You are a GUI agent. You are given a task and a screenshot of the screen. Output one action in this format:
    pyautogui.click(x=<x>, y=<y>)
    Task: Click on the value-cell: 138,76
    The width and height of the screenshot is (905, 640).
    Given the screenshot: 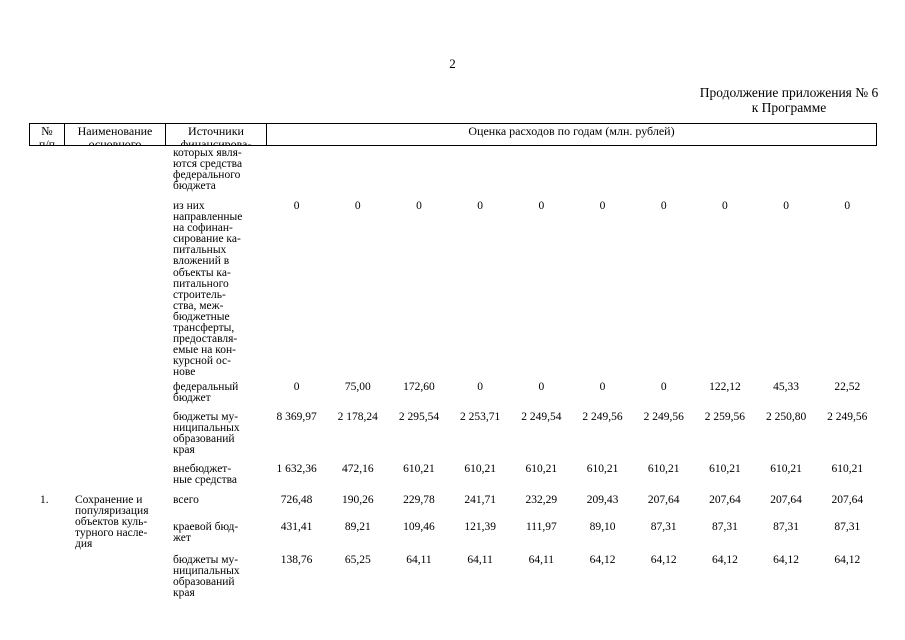 What is the action you would take?
    pyautogui.click(x=296, y=560)
    